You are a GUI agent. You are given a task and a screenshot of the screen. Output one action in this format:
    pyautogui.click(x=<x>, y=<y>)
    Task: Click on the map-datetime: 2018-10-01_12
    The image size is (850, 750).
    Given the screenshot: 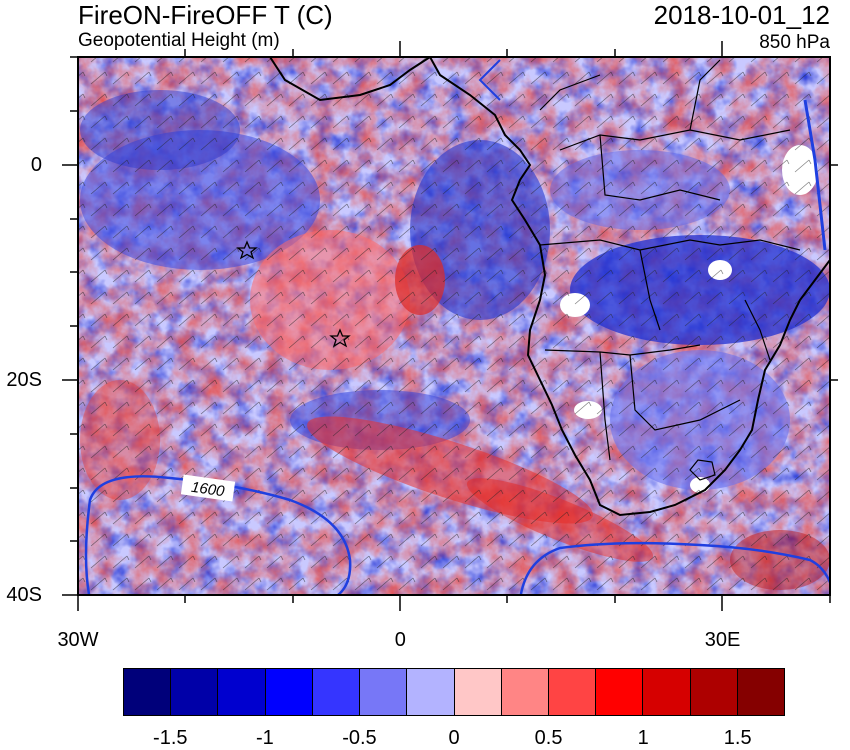 What is the action you would take?
    pyautogui.click(x=741, y=15)
    